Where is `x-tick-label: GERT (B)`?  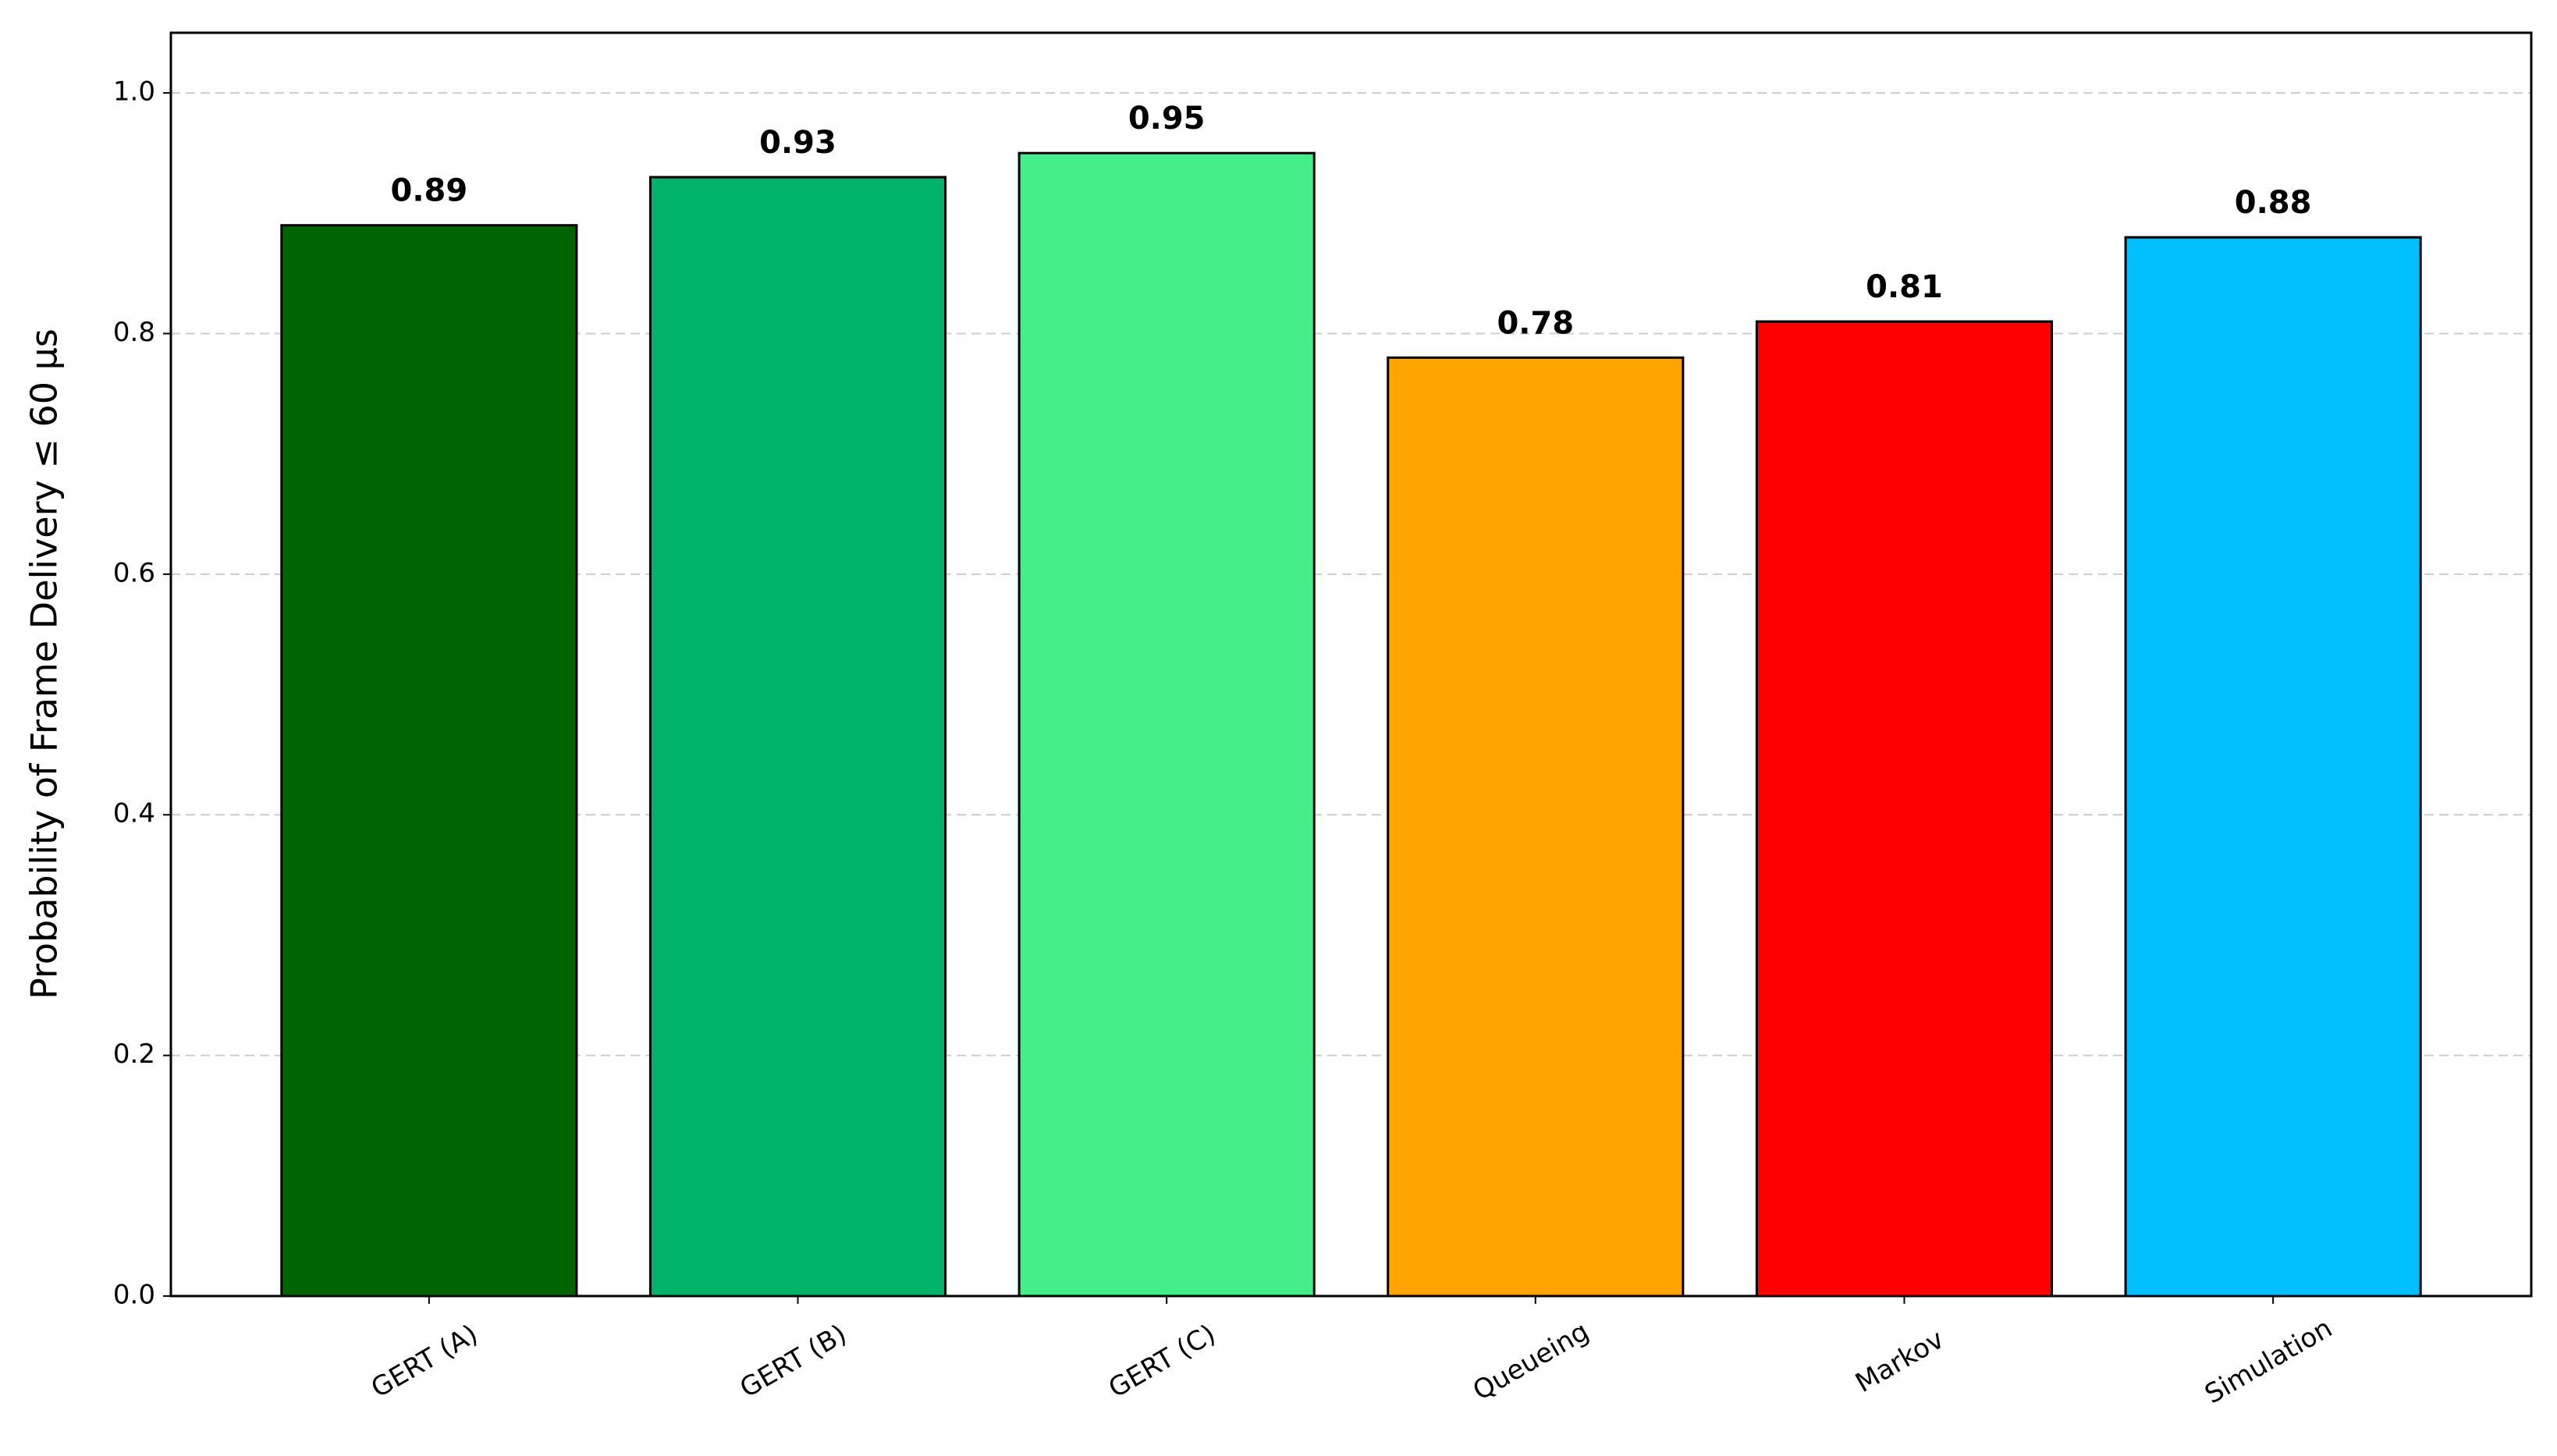
x-tick-label: GERT (B) is located at coordinates (793, 1362).